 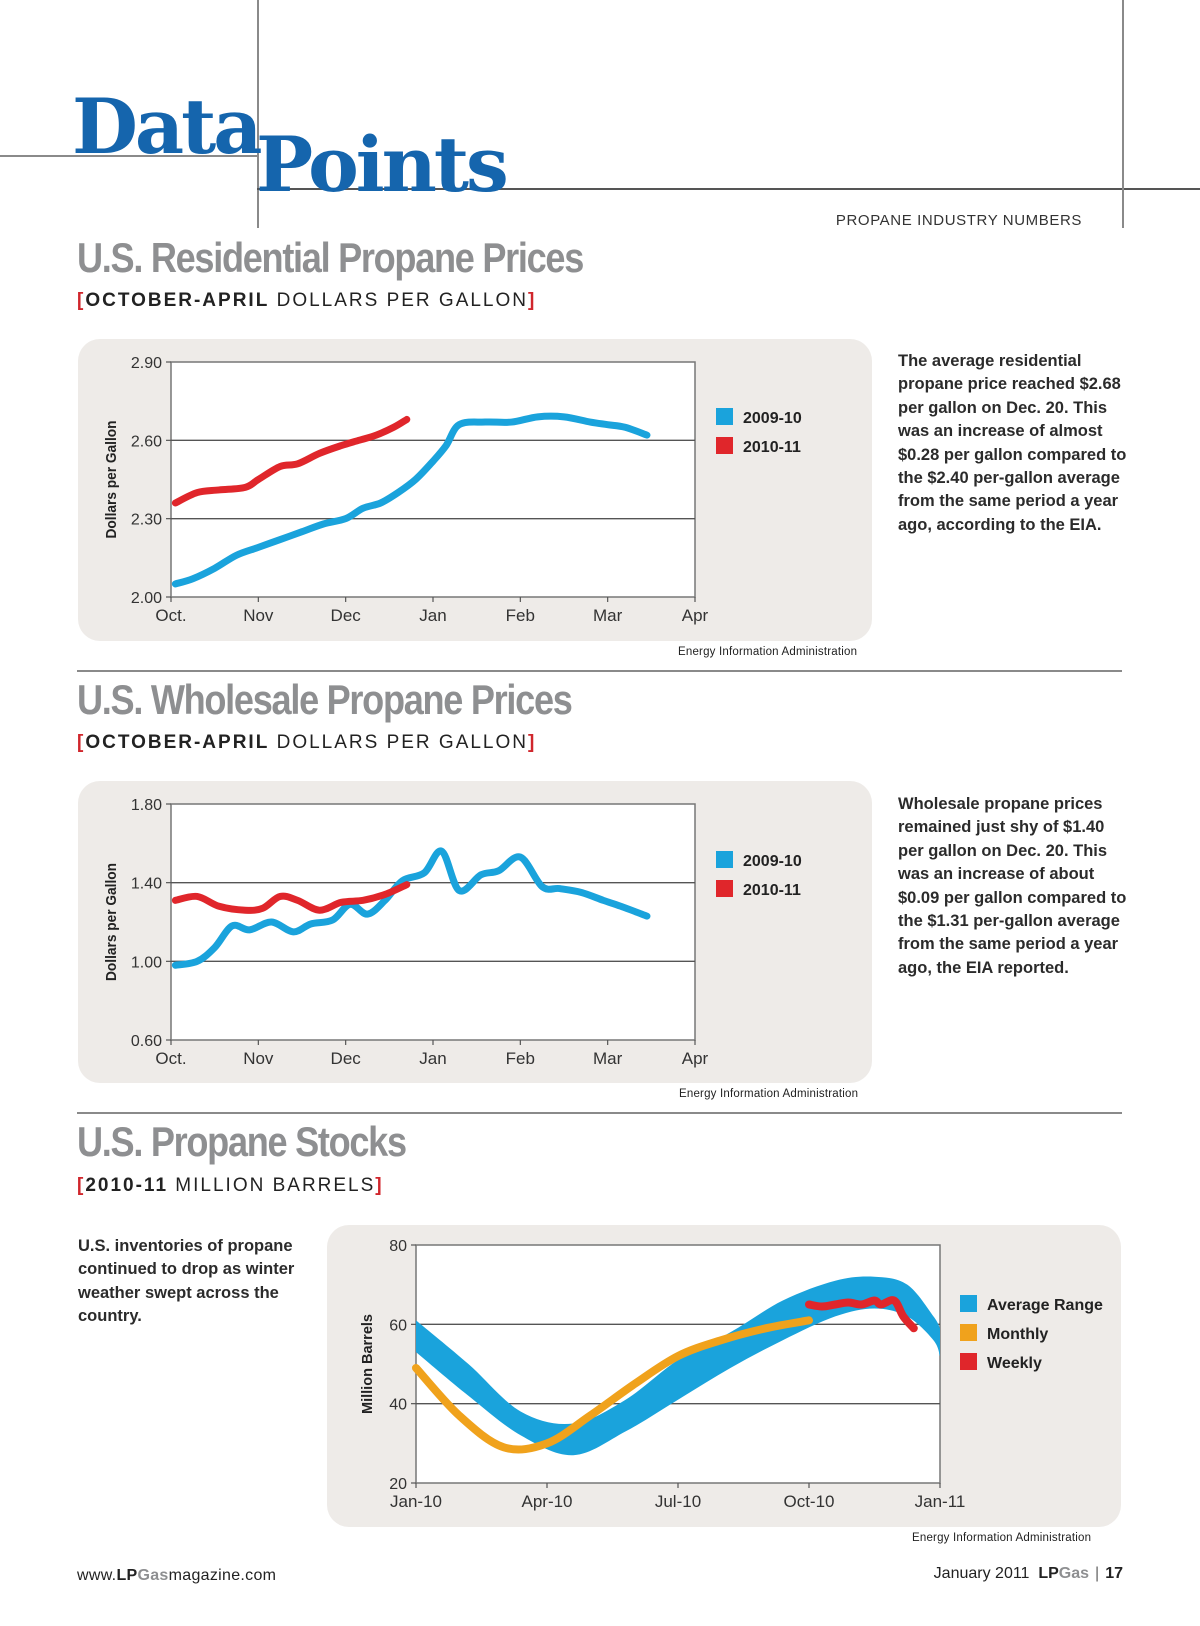 I want to click on page-number: 17, so click(x=1114, y=1573).